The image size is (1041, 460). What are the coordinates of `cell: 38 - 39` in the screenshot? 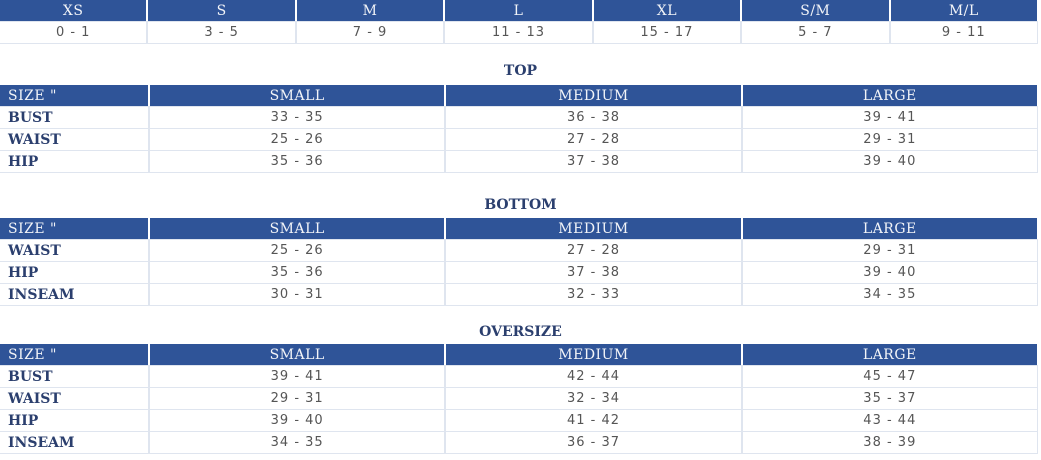 It's located at (889, 442).